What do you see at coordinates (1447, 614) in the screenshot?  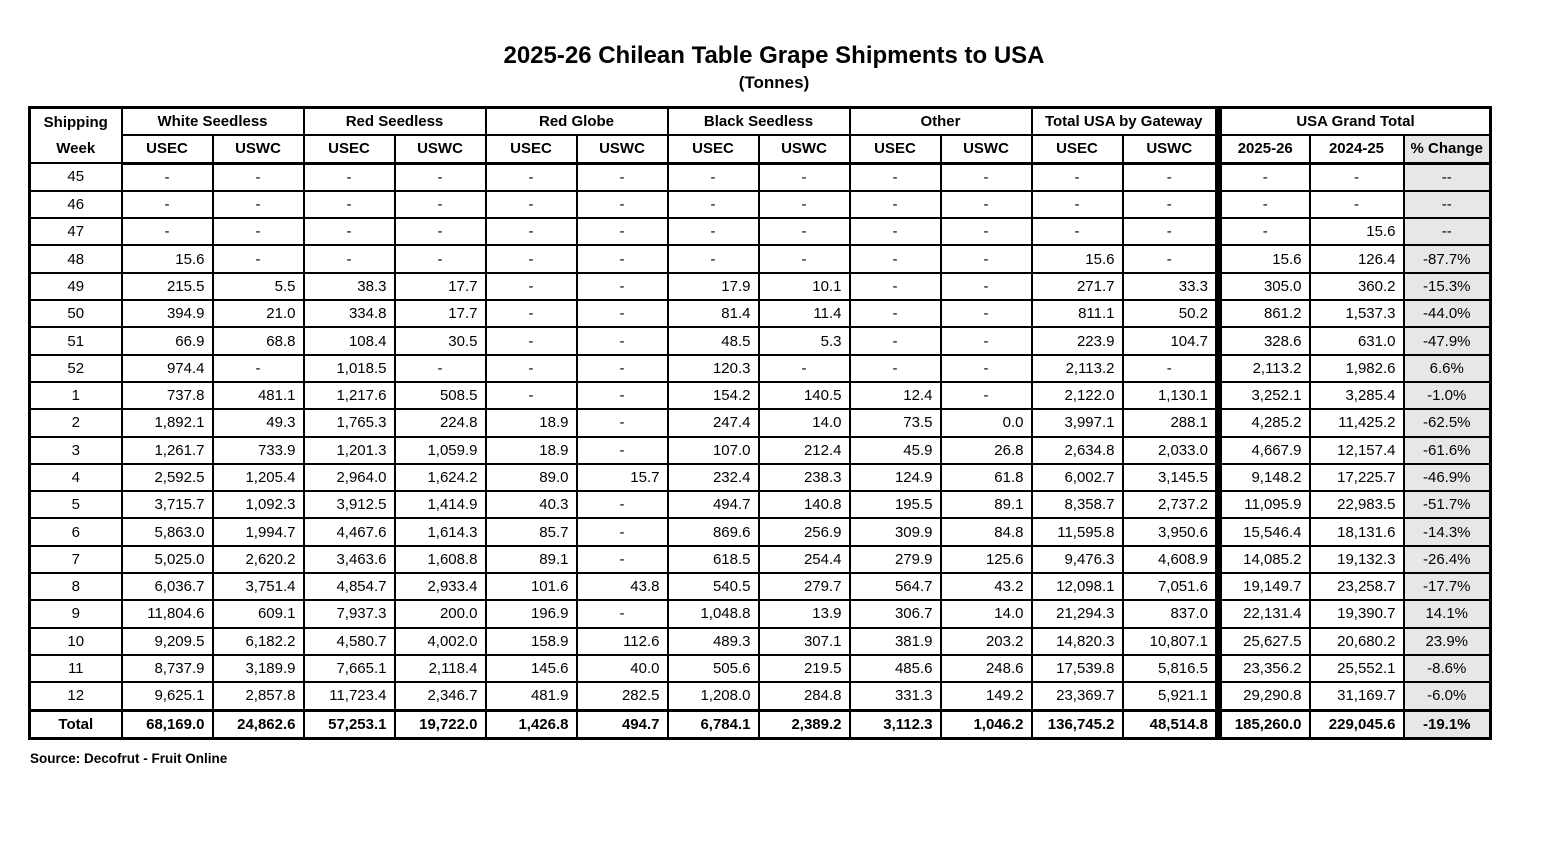 I see `table-cell: 14.1%` at bounding box center [1447, 614].